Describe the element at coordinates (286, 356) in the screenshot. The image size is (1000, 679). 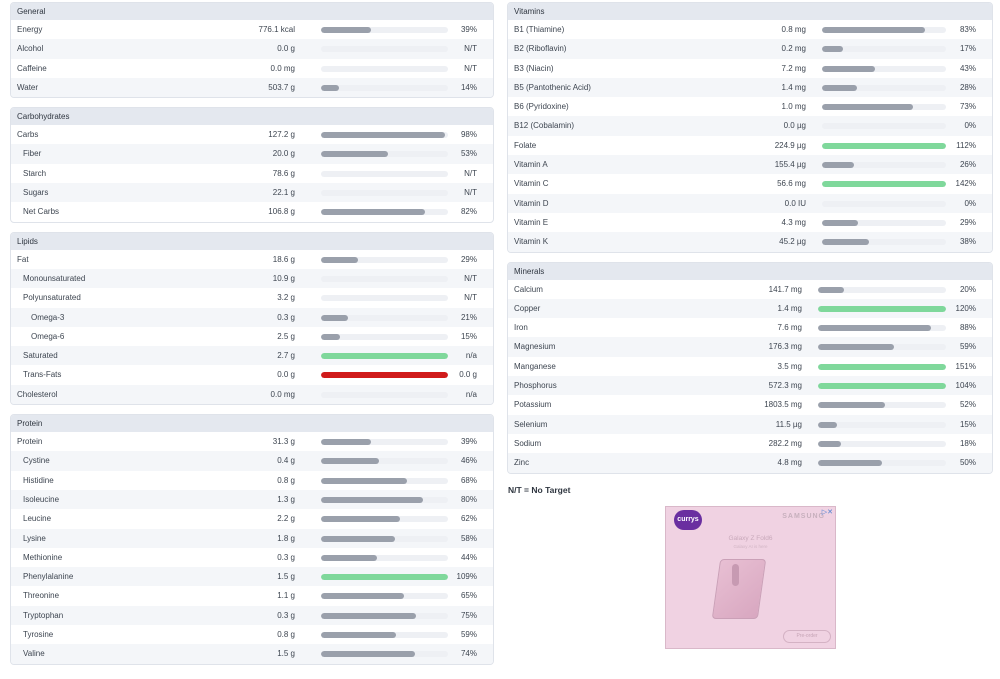
I see `nutrient-amount: 2.7 g` at that location.